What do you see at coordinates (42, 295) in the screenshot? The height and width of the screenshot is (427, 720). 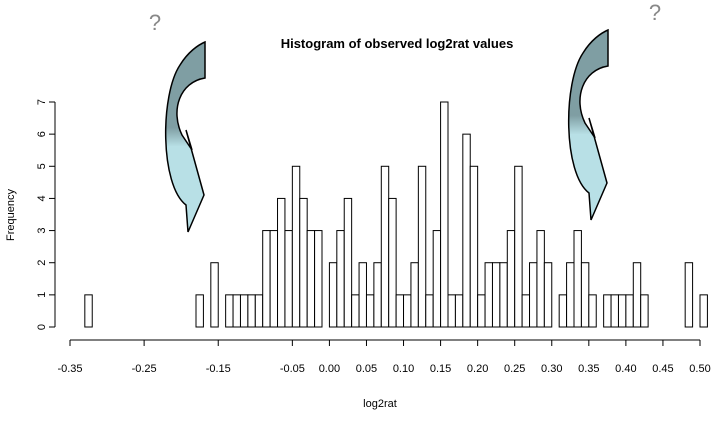 I see `y-tick-label: 1` at bounding box center [42, 295].